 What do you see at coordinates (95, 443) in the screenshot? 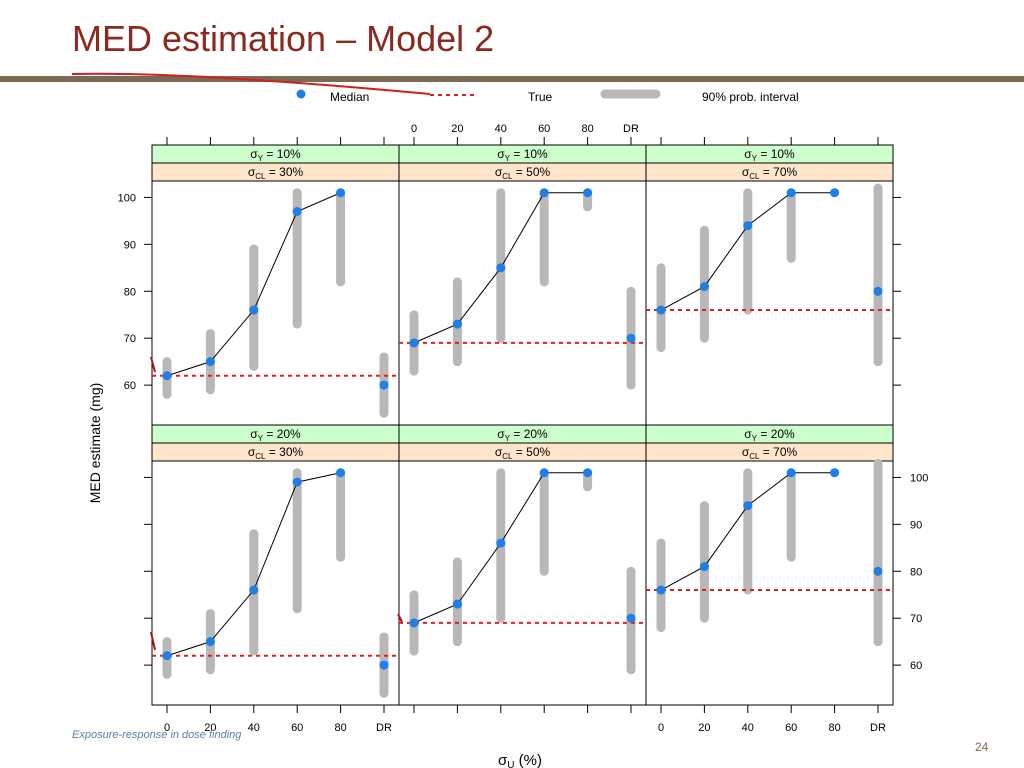
I see `y-axis-label: MED estimate (mg)` at bounding box center [95, 443].